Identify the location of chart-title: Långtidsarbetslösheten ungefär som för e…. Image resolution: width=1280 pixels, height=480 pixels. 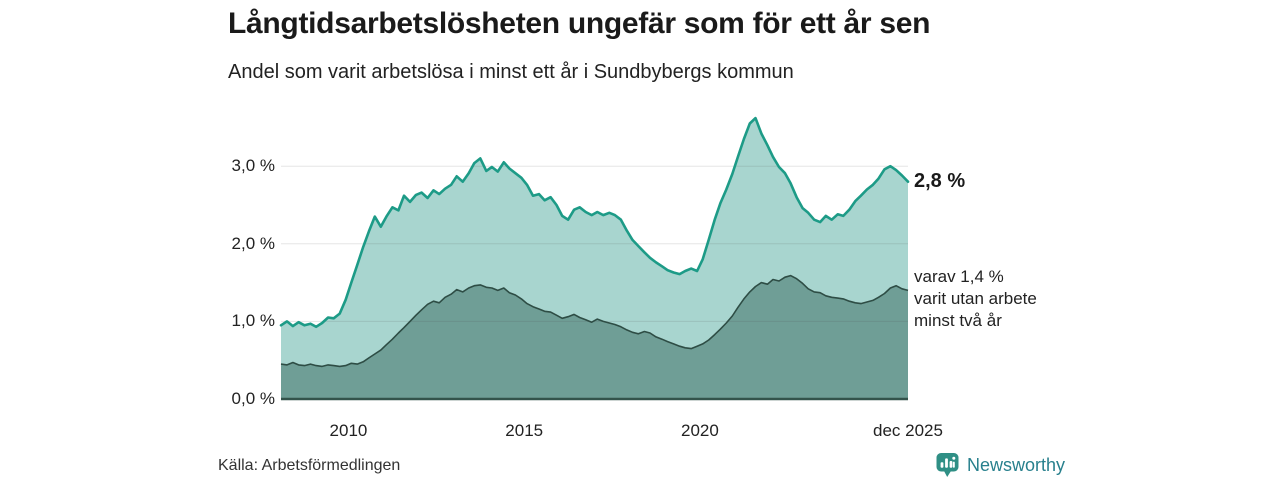
(579, 23).